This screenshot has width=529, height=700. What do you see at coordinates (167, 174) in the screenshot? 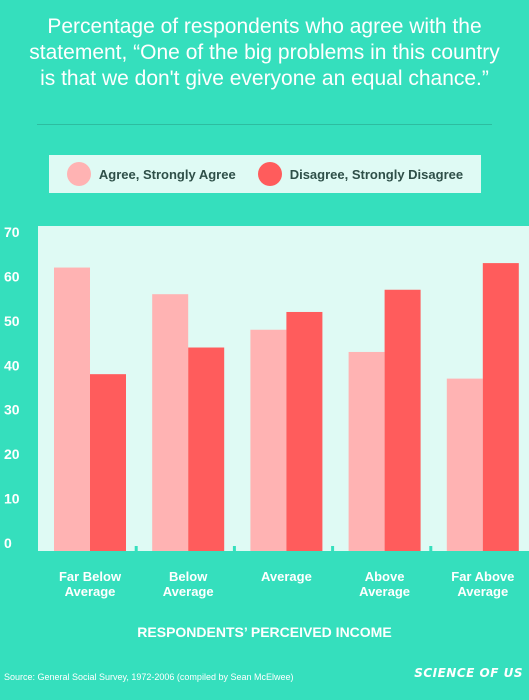
I see `legend-label-agree: Agree, Strongly Agree` at bounding box center [167, 174].